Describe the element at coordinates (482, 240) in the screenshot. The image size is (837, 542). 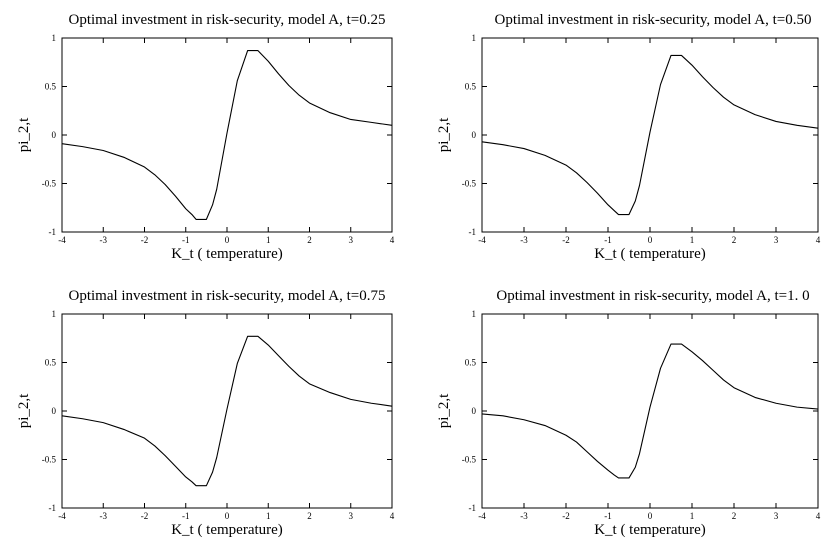
I see `chart-2-x-tick-label: -4` at that location.